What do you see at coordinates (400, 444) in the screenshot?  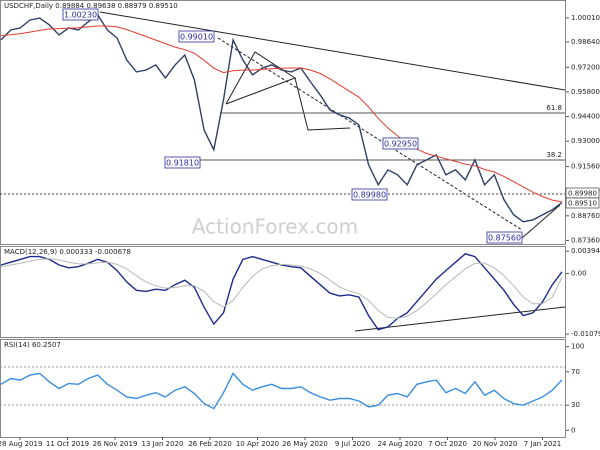 I see `x-tick-label: 24 Aug 2020` at bounding box center [400, 444].